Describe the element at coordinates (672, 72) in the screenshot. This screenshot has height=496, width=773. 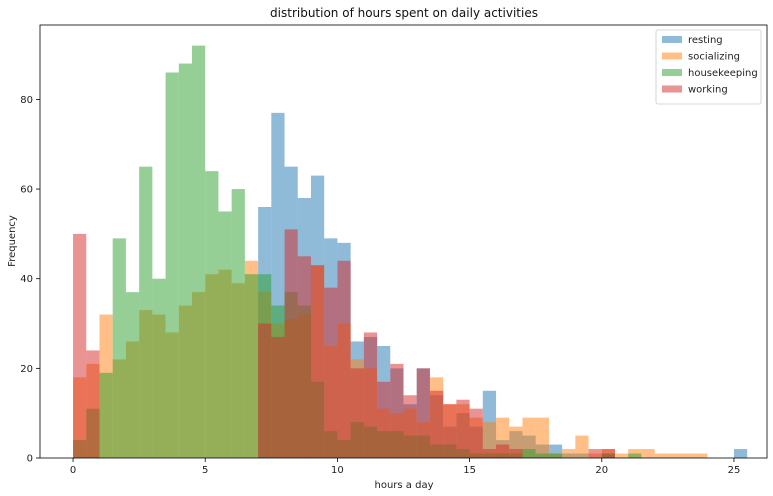
I see `legend-swatch-housekeeping` at that location.